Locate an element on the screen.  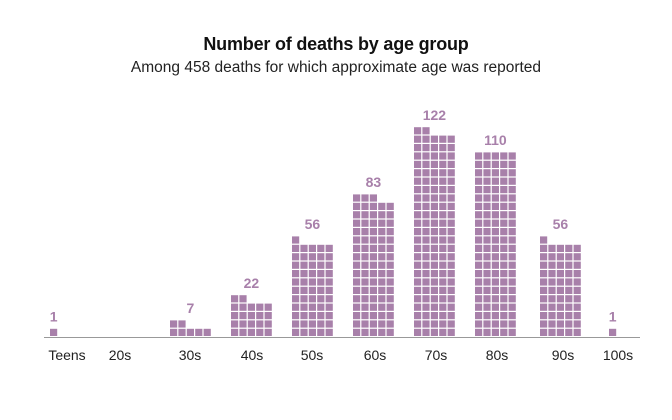
bar-100s is located at coordinates (613, 332).